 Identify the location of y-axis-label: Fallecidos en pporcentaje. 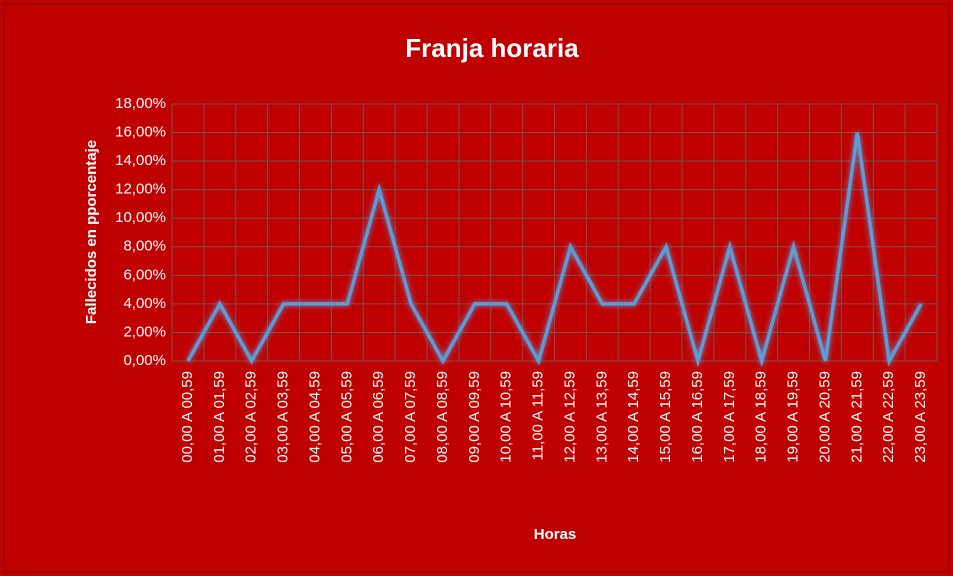
(91, 232).